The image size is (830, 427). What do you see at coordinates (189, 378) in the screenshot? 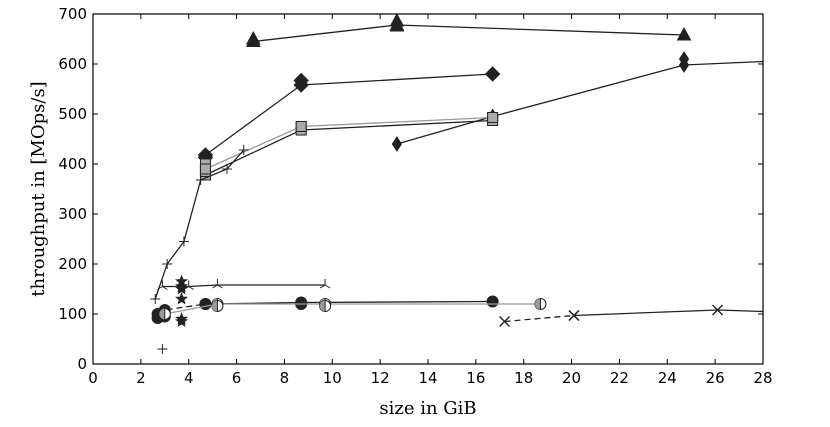
I see `x-tick-label: 4` at bounding box center [189, 378].